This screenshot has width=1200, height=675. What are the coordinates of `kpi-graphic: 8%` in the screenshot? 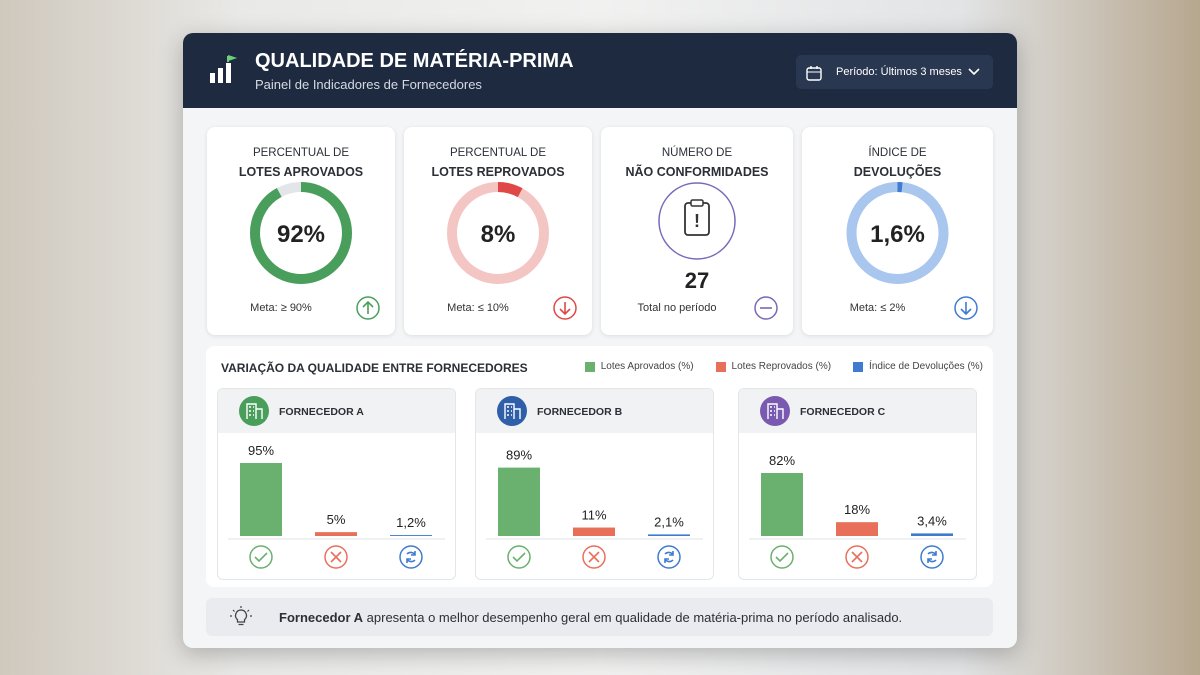 It's located at (498, 233).